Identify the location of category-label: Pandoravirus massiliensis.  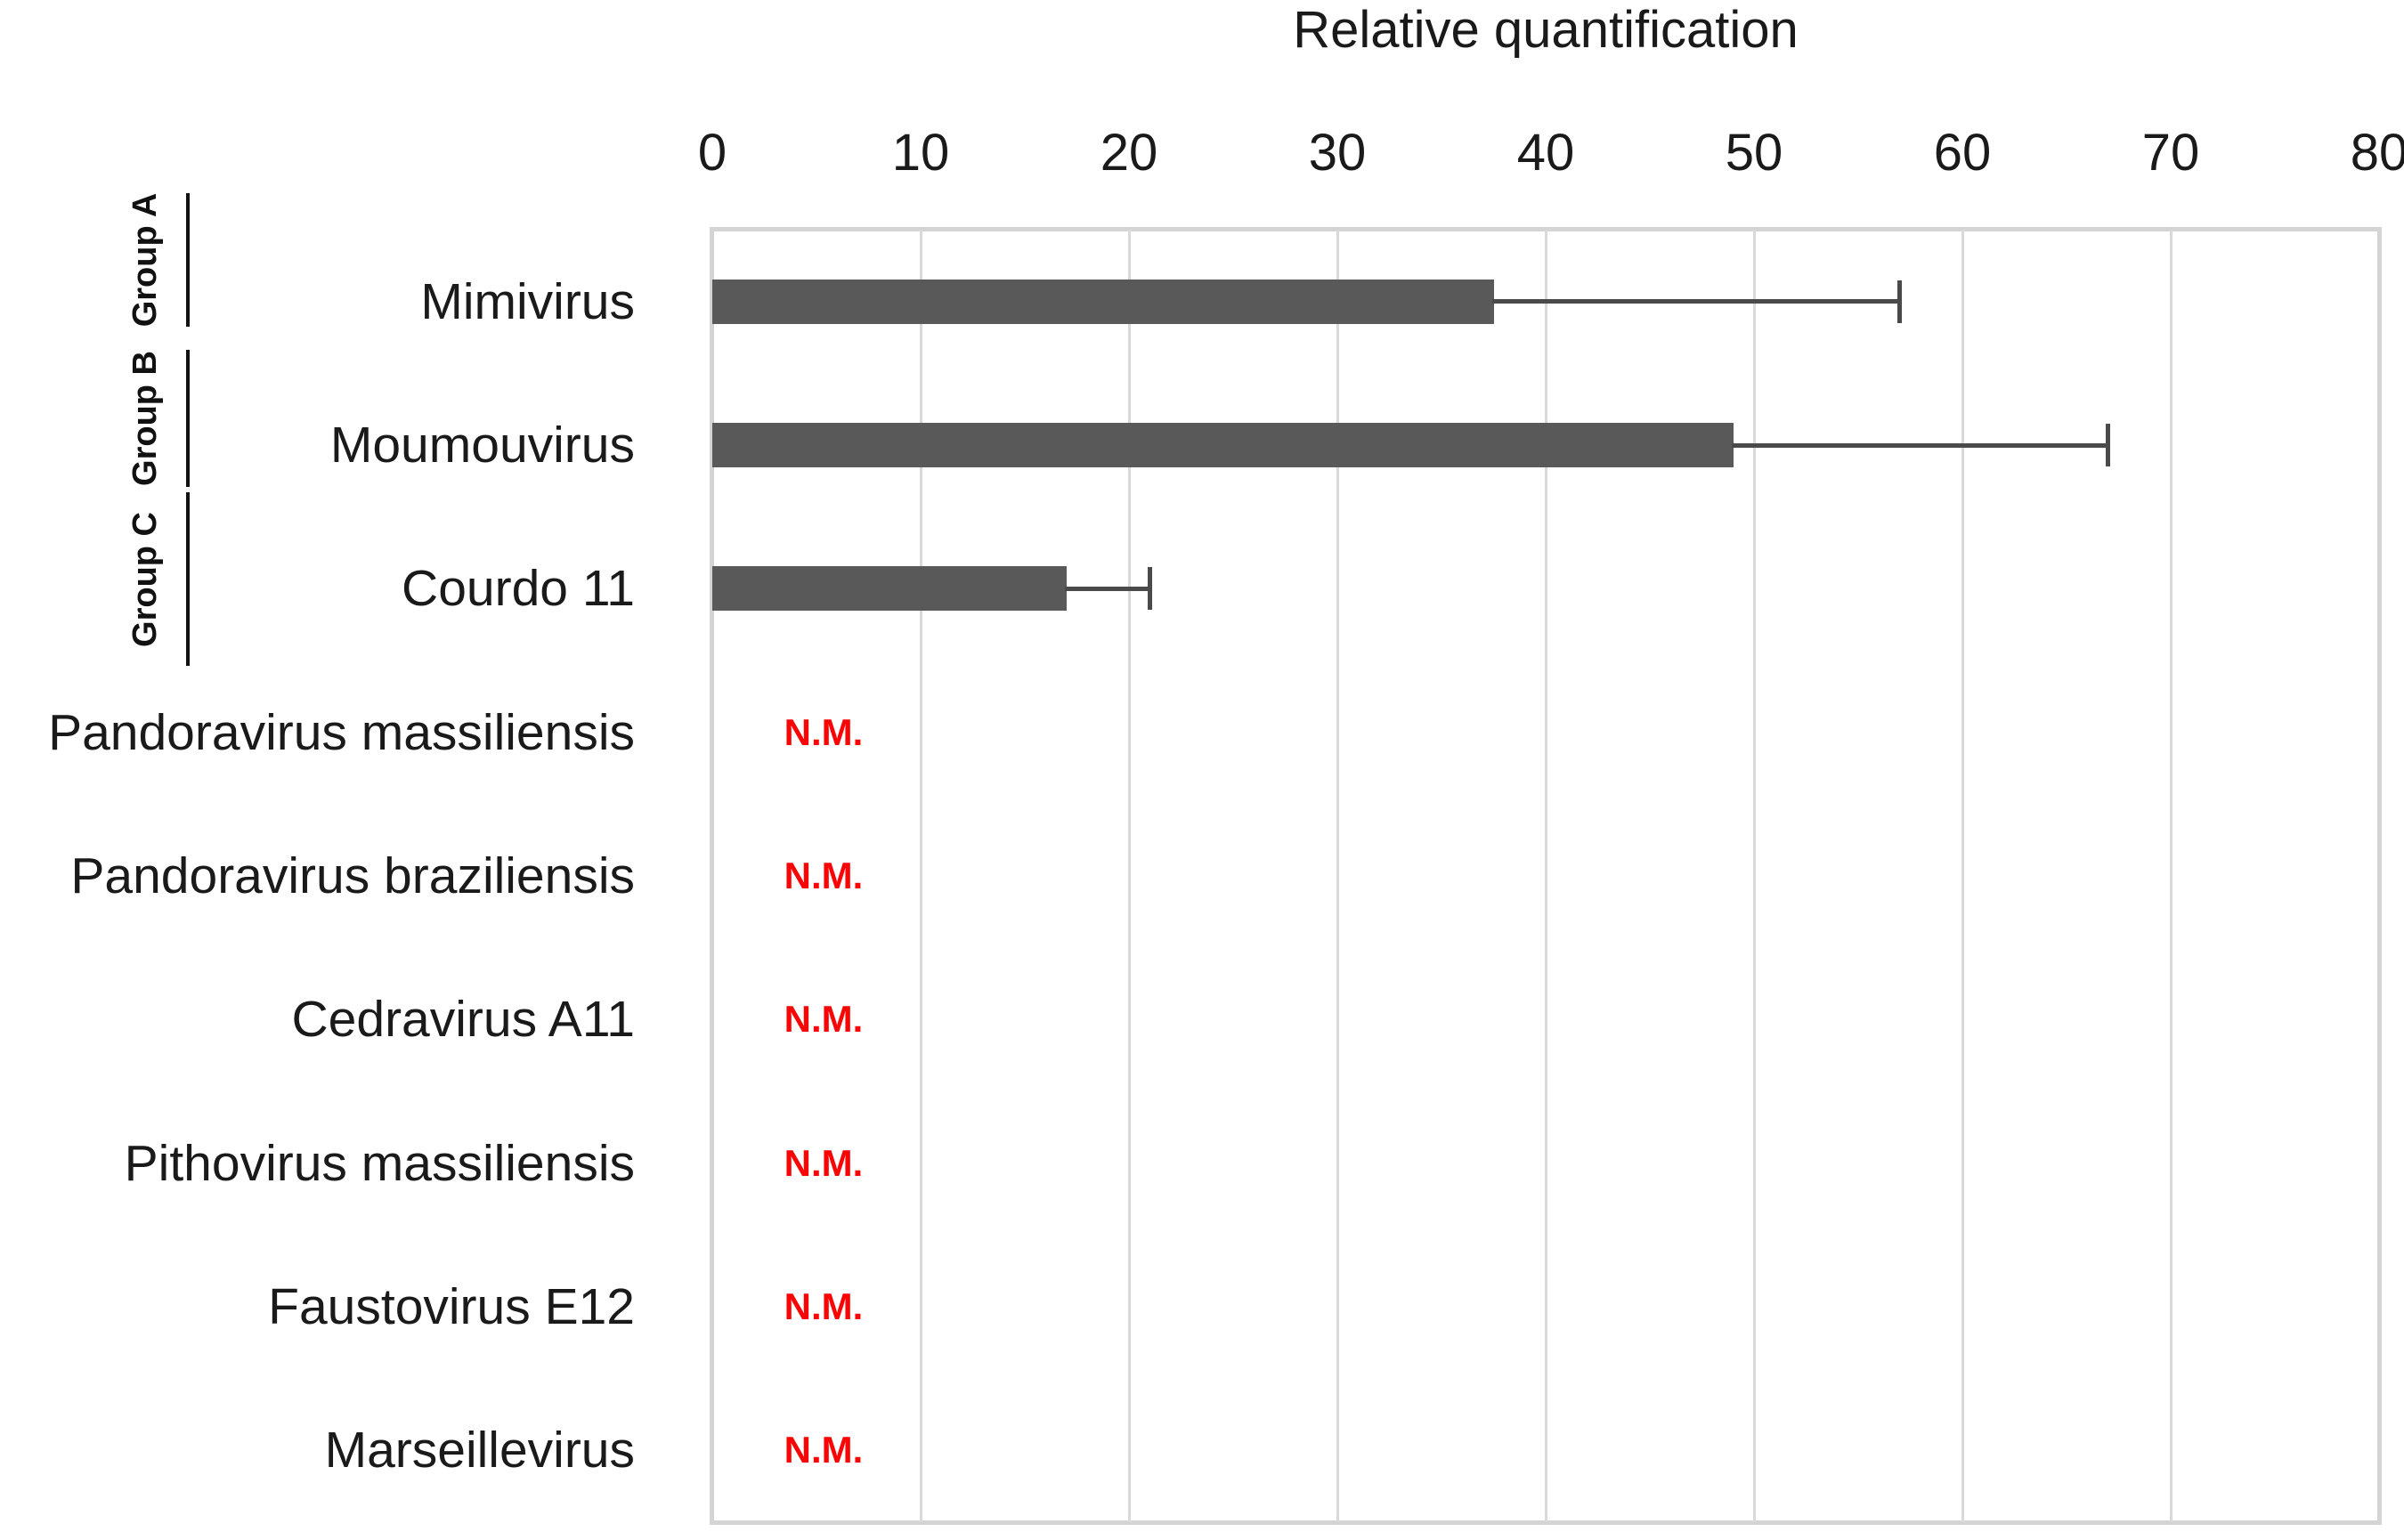
(341, 732).